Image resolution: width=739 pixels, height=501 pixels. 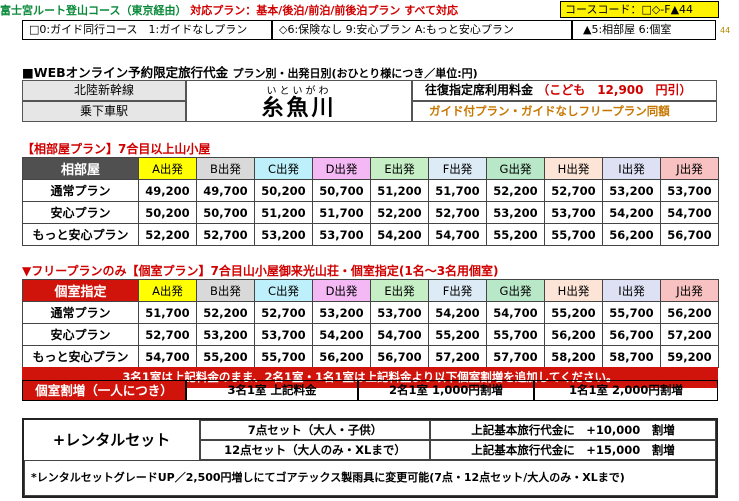 What do you see at coordinates (431, 10) in the screenshot?
I see `plans-all: すべて対応` at bounding box center [431, 10].